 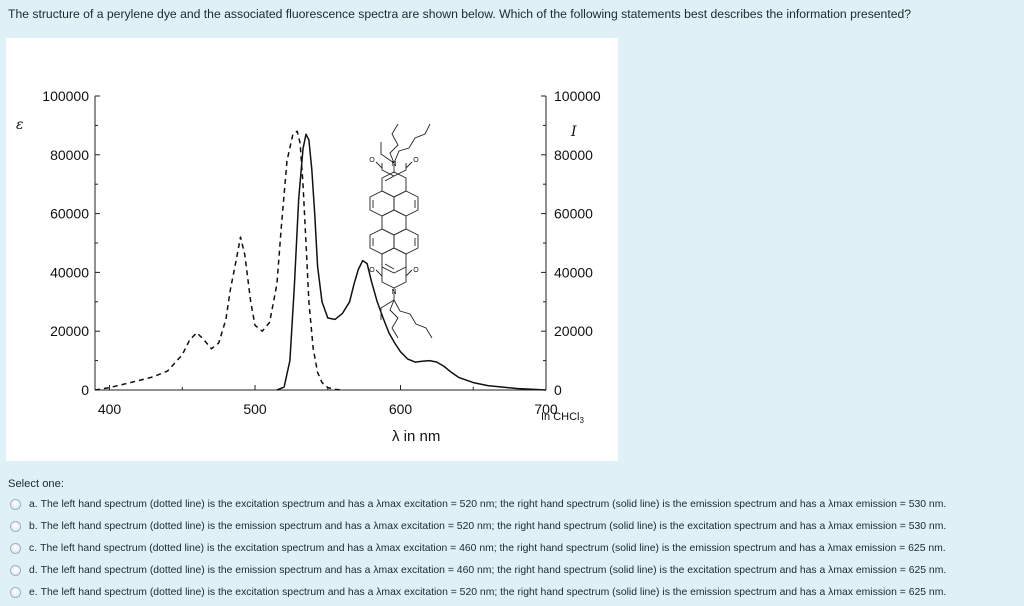 I want to click on option-letter: a., so click(x=33, y=505).